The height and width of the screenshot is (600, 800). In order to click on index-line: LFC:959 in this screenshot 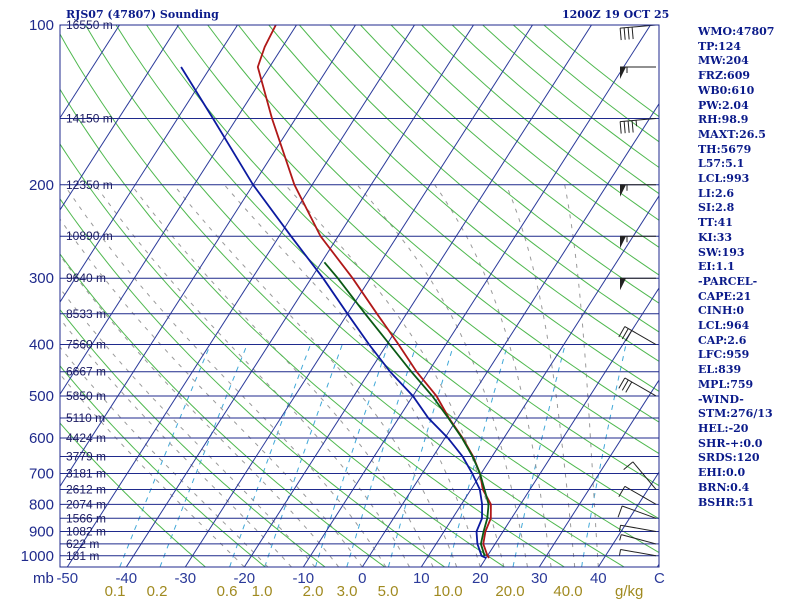, I will do `click(724, 355)`.